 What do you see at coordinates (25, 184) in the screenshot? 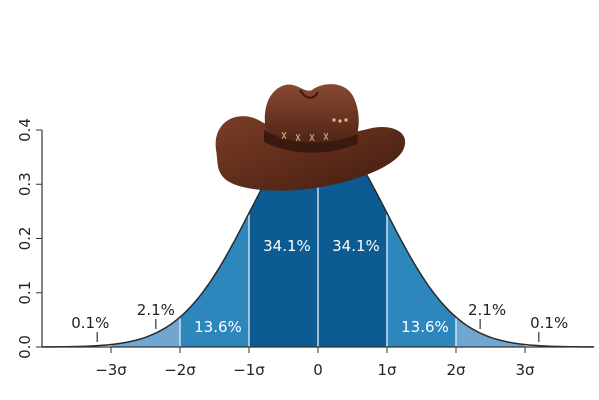
I see `y-tick-label: 0.3` at bounding box center [25, 184].